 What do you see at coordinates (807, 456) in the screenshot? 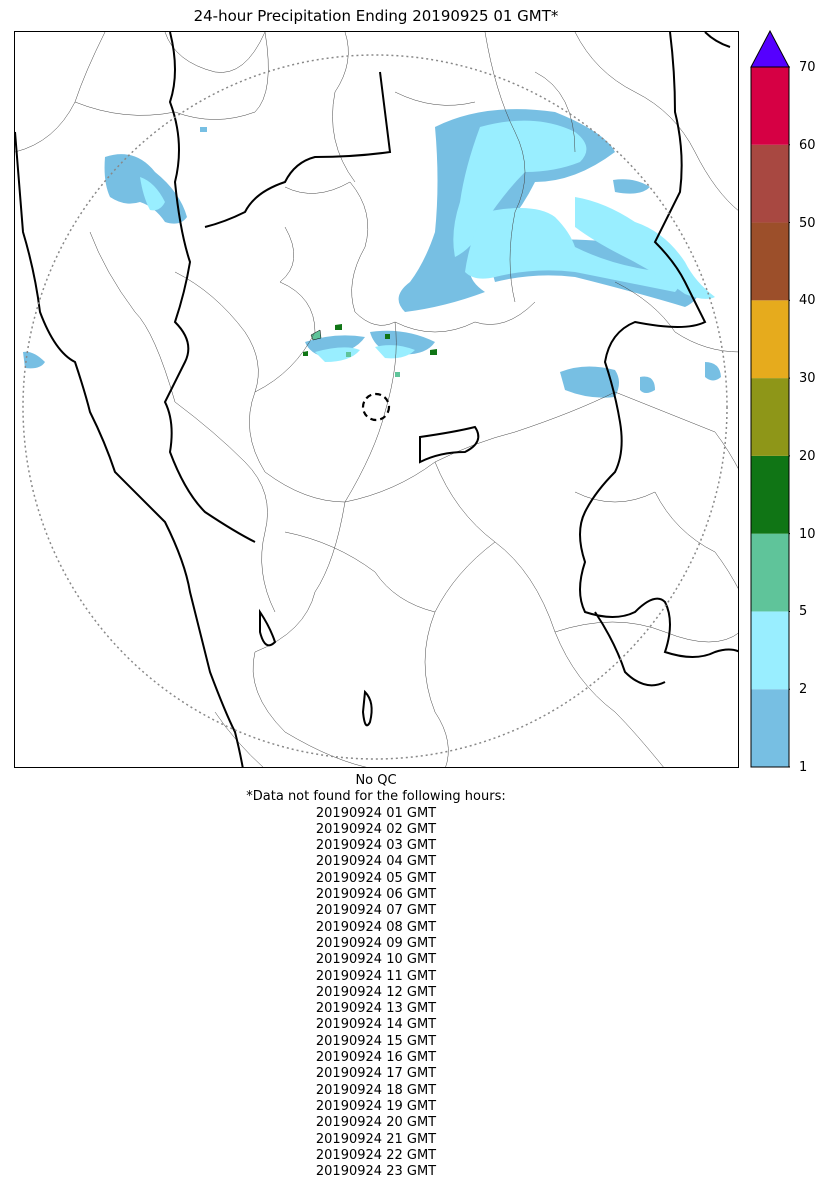
I see `colorbar-tick-label: 20` at bounding box center [807, 456].